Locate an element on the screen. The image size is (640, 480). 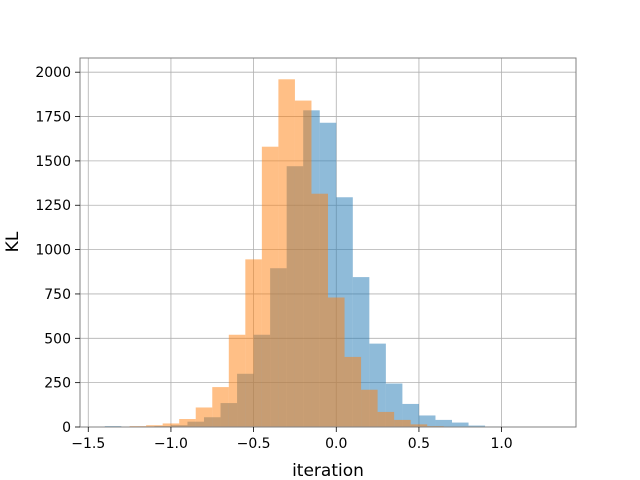
x-tick-label: −0.5 is located at coordinates (254, 444).